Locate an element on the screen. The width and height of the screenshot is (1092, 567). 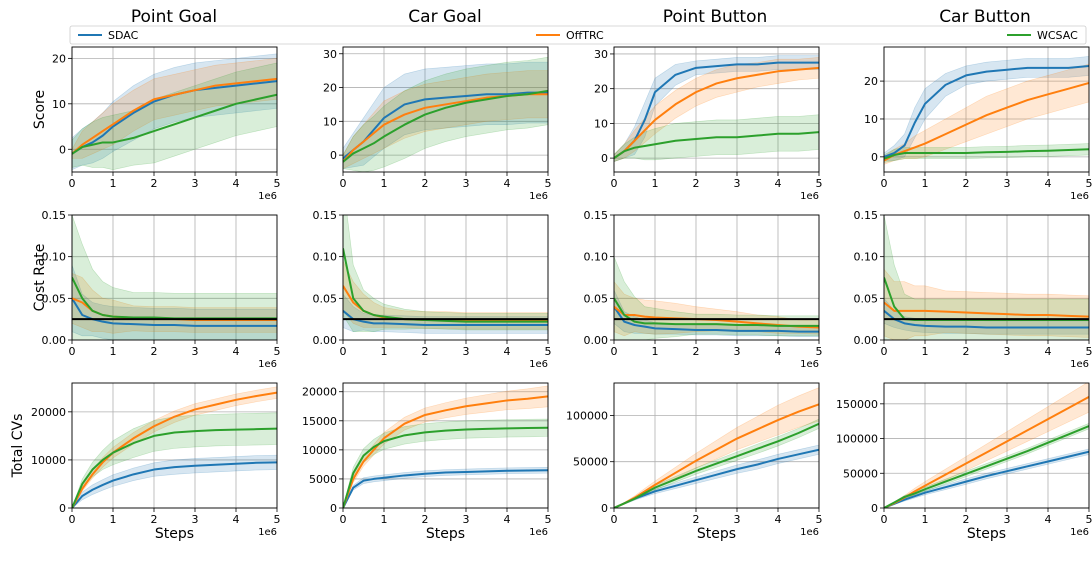
y-tick-label: 20 is located at coordinates (601, 89).